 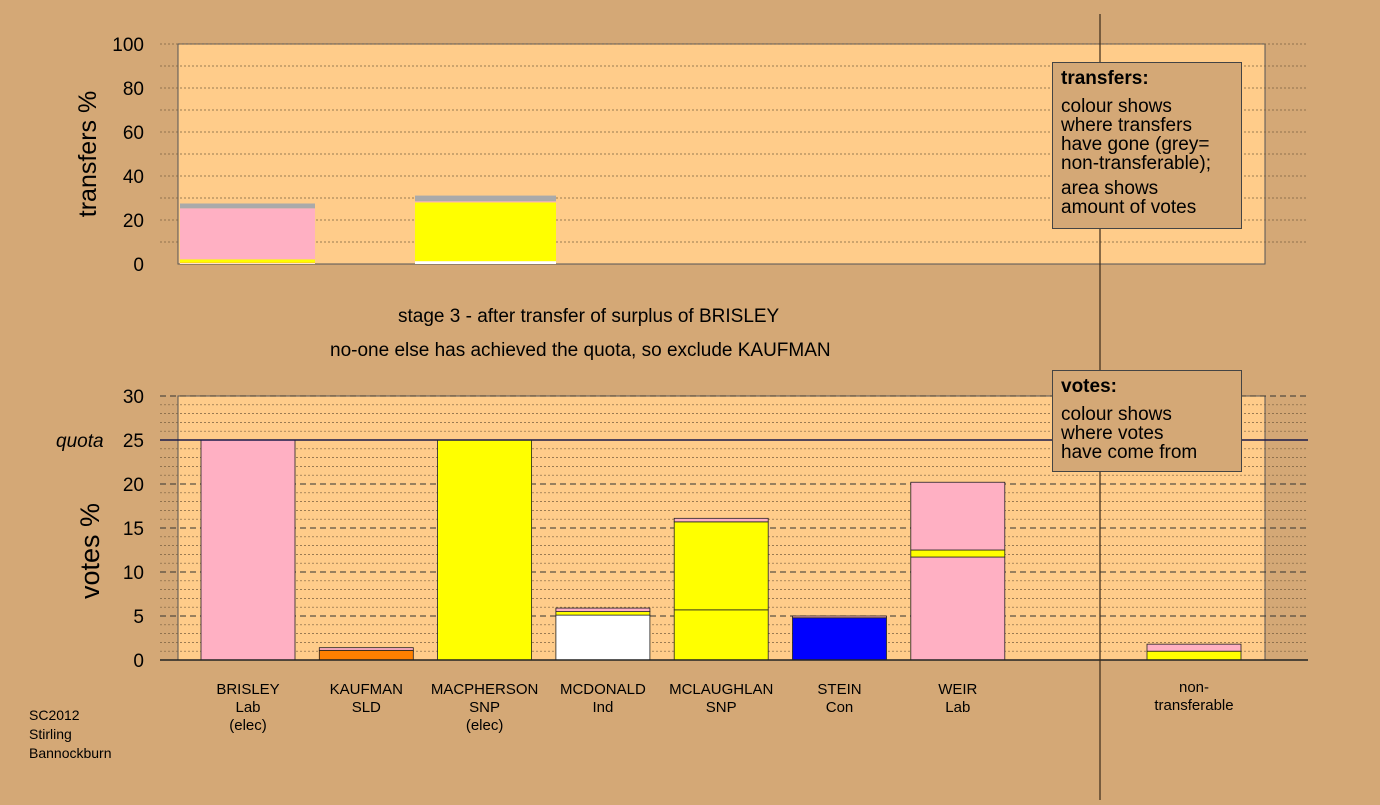 What do you see at coordinates (485, 689) in the screenshot?
I see `candidate-label: MACPHERSON` at bounding box center [485, 689].